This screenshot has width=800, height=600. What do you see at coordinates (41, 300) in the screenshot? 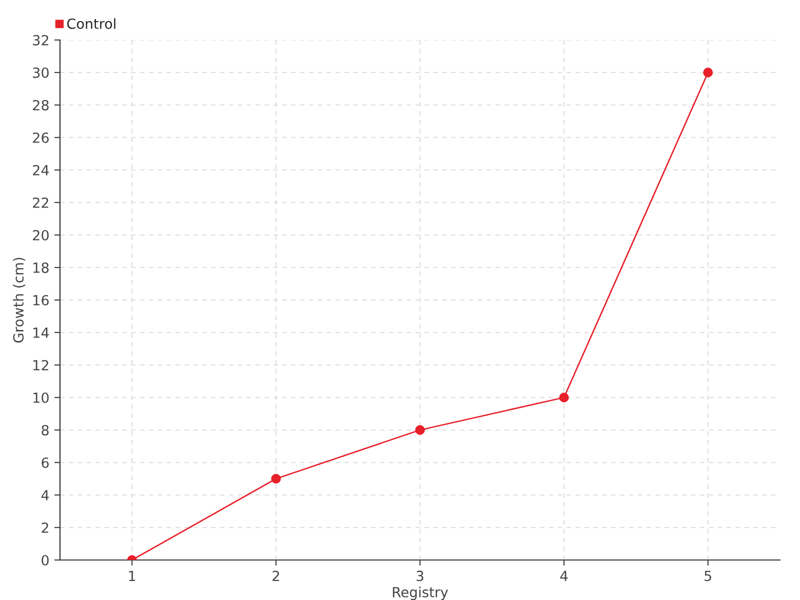
I see `y-tick-label: 16` at bounding box center [41, 300].